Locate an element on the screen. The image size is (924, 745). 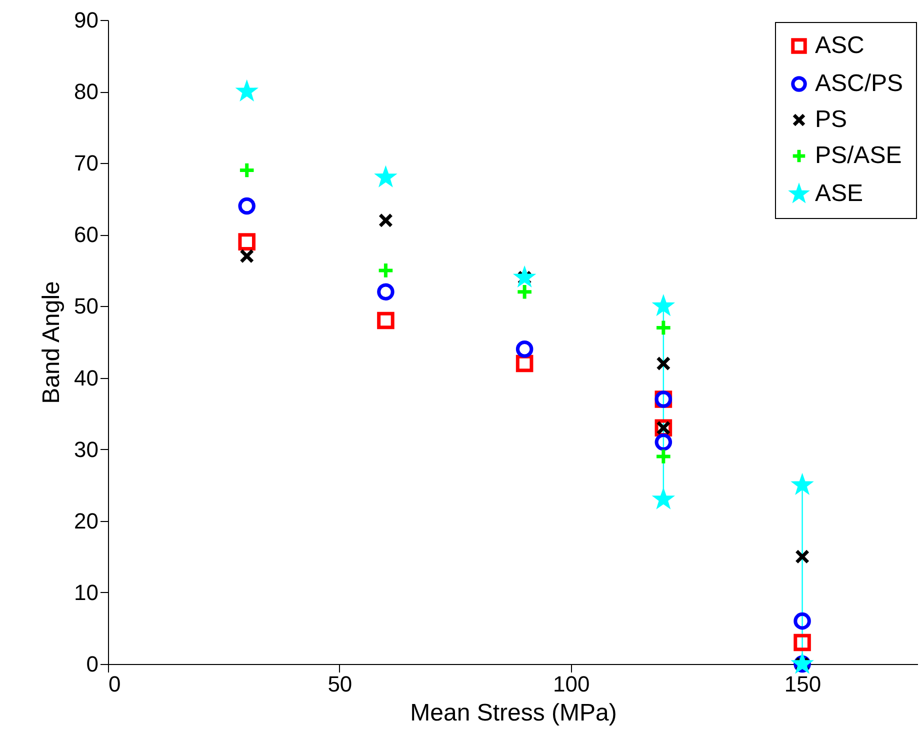
x-axis-title: Mean Stress (MPa) is located at coordinates (513, 713).